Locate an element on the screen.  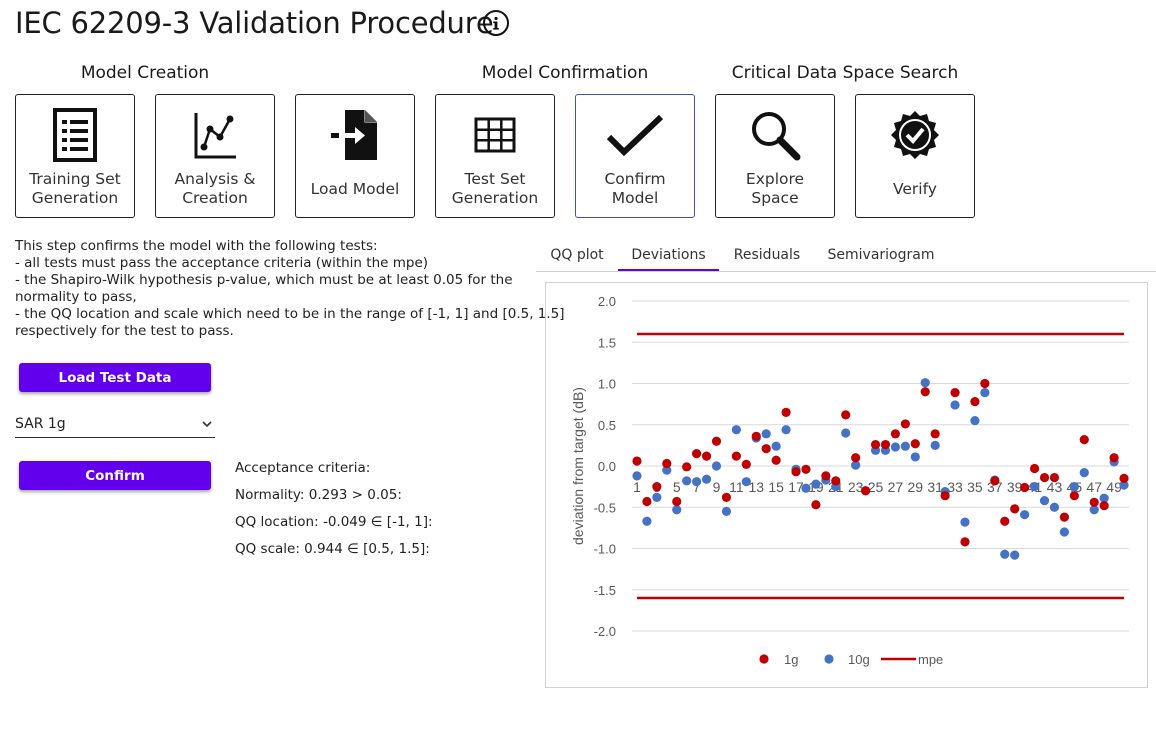
legend-label-mpe: mpe is located at coordinates (930, 659).